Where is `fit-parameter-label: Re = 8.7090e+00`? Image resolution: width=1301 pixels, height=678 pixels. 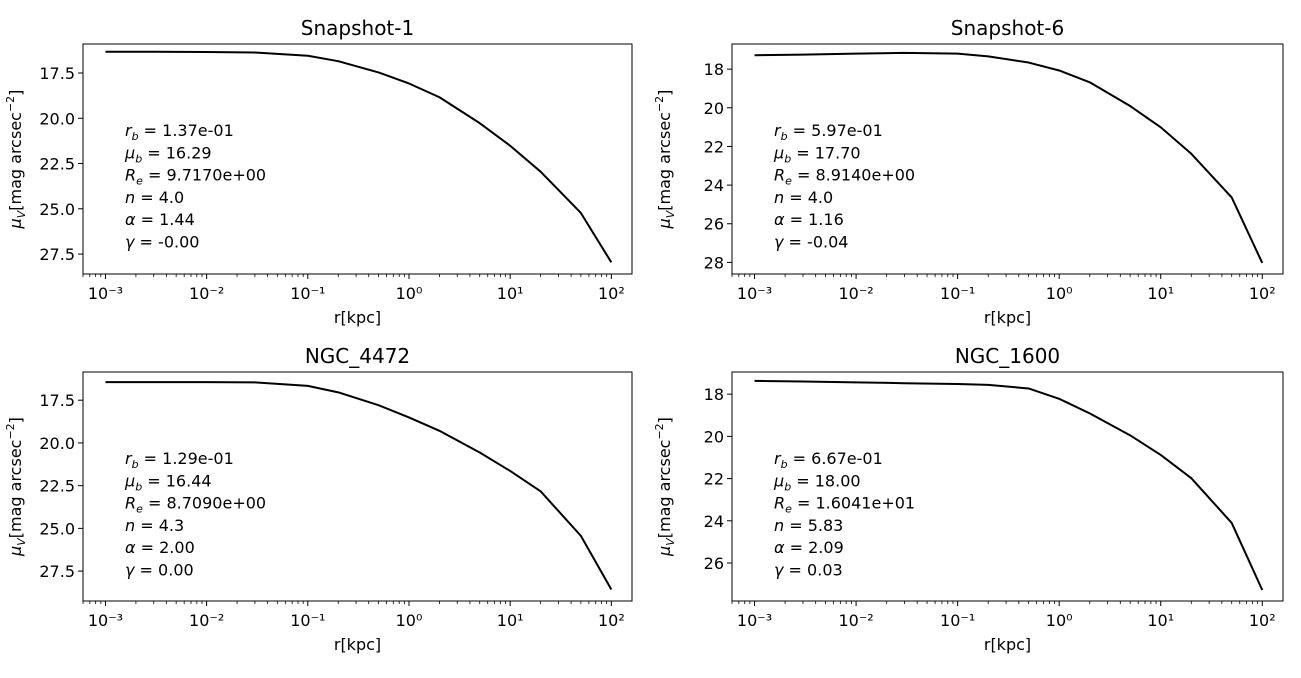 fit-parameter-label: Re = 8.7090e+00 is located at coordinates (195, 505).